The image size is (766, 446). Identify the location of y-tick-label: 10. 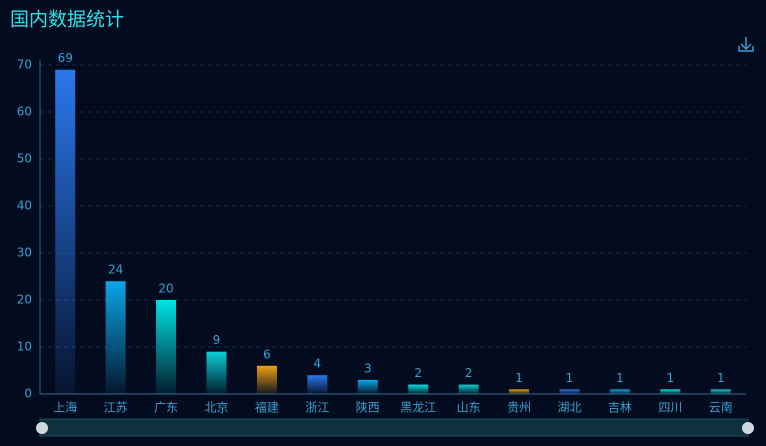
(24, 347).